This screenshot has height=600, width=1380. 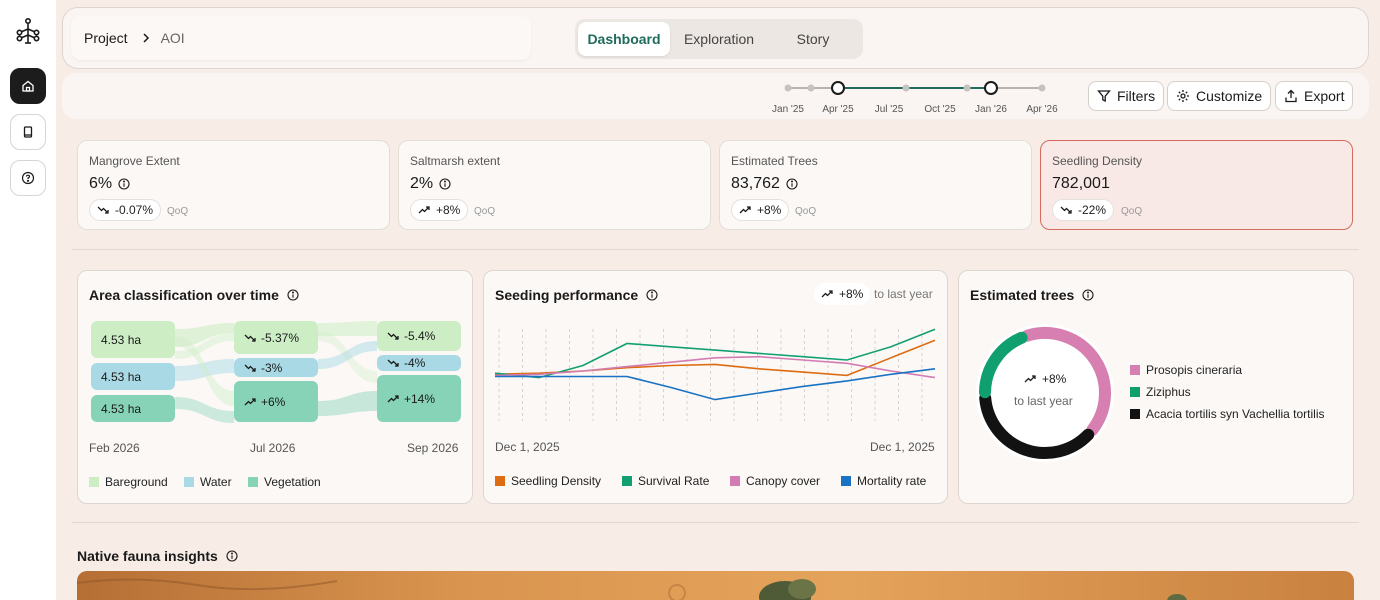 I want to click on legend-label: Ziziphus, so click(x=1168, y=392).